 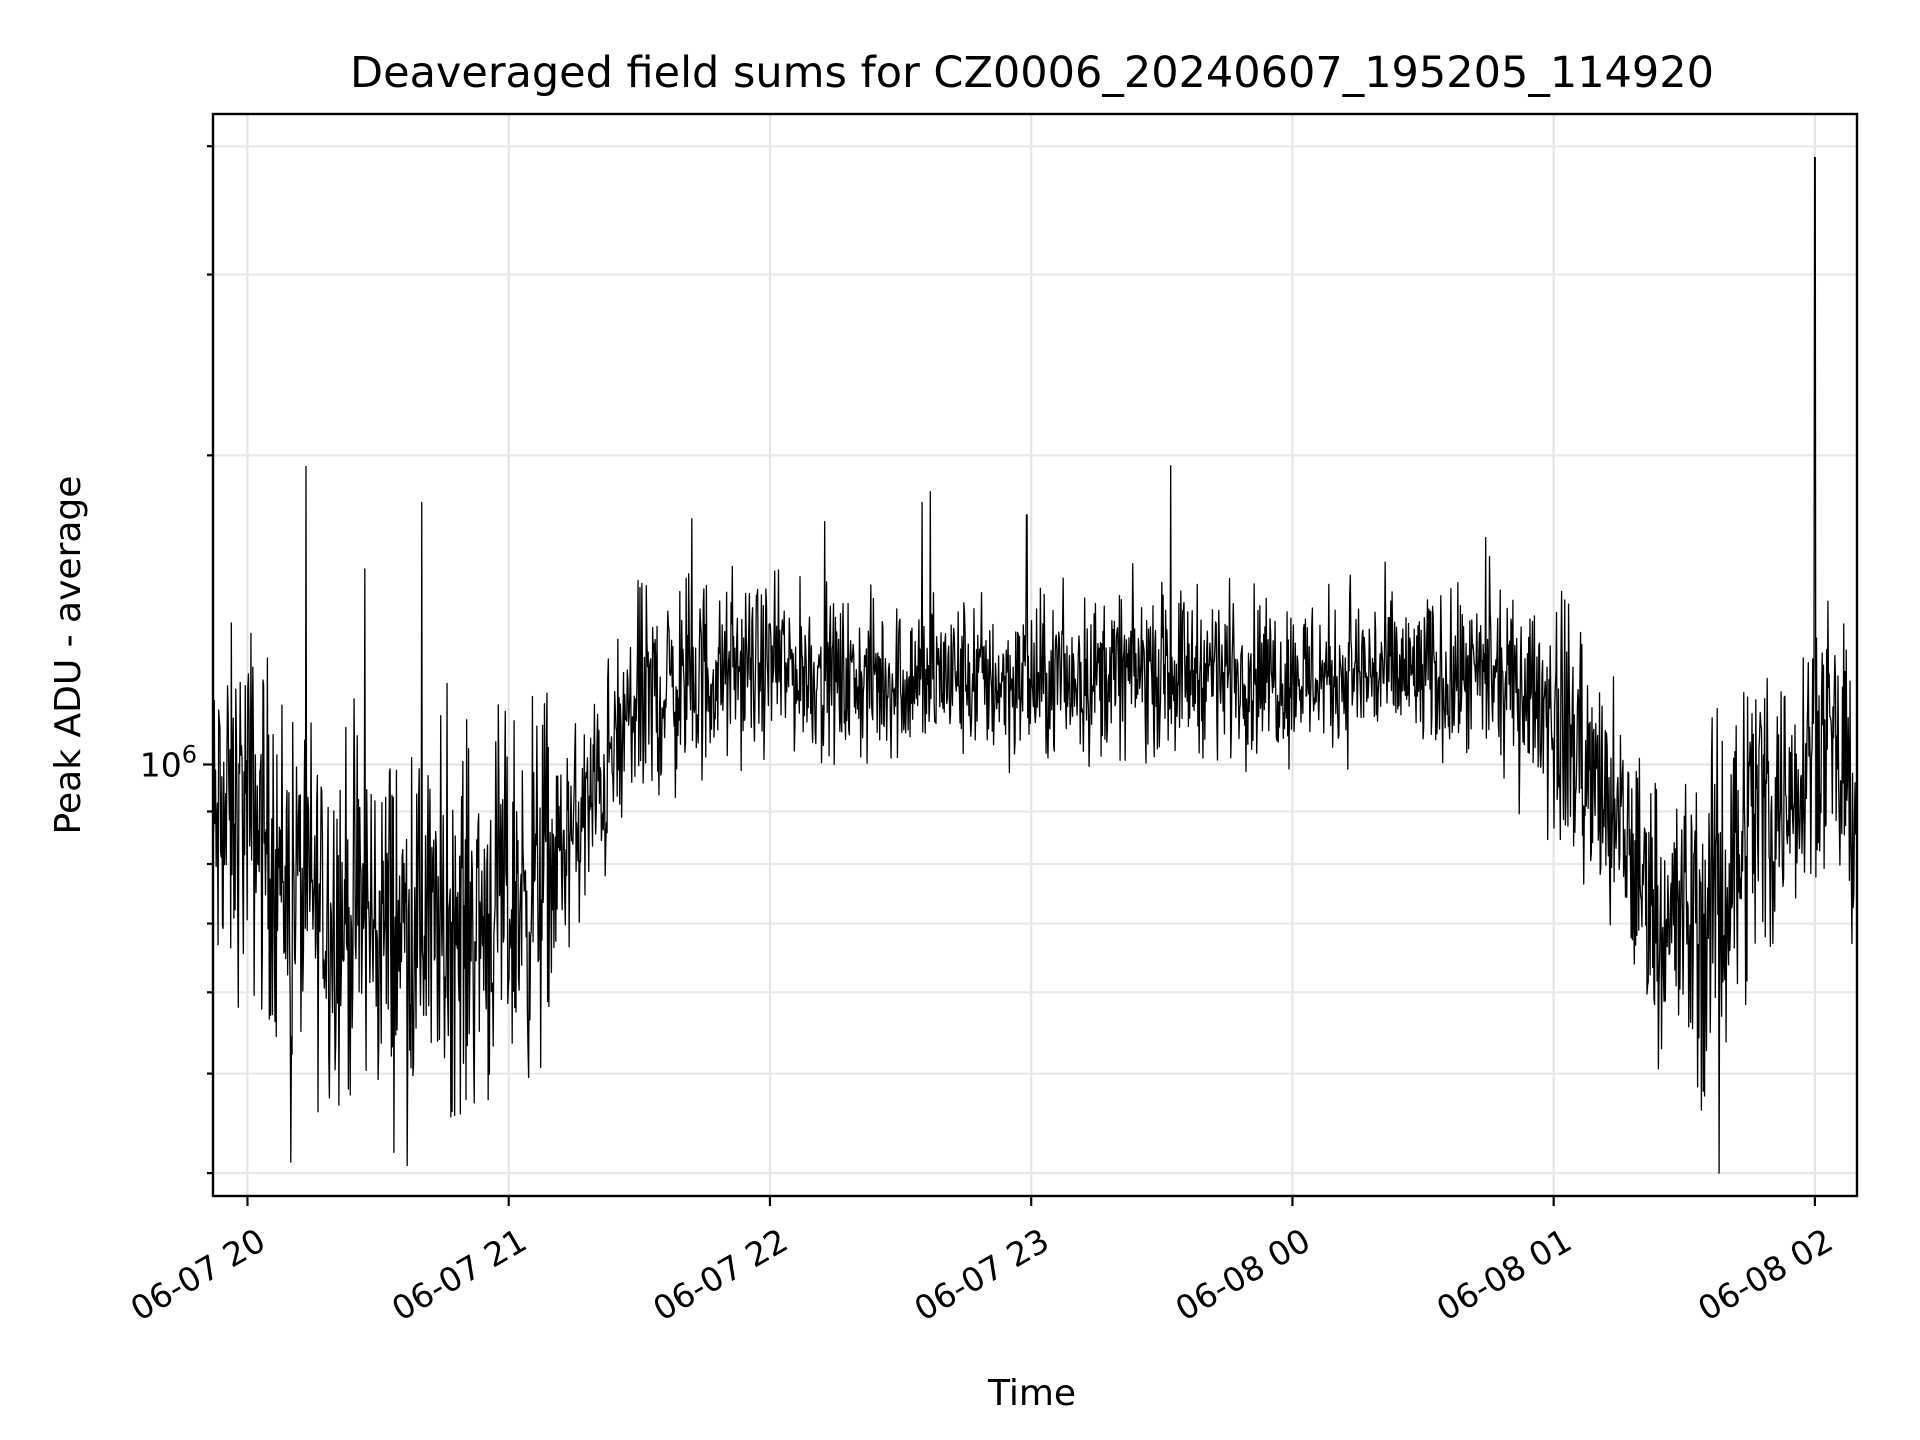 What do you see at coordinates (982, 1275) in the screenshot?
I see `x-tick-label: 06-07 23` at bounding box center [982, 1275].